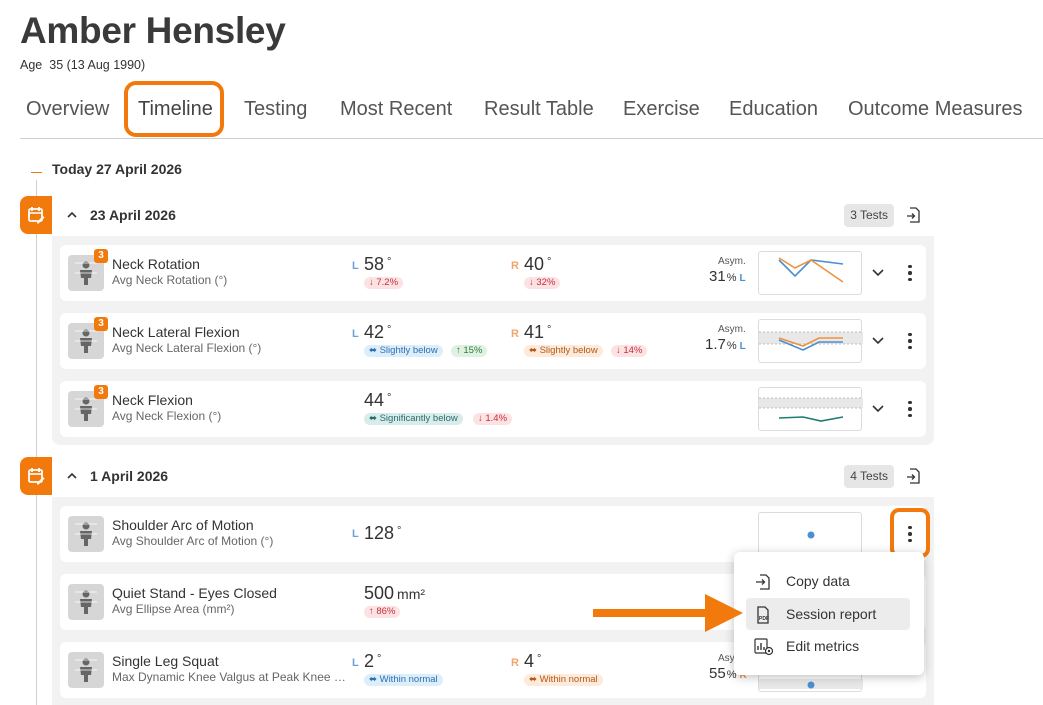 The height and width of the screenshot is (705, 1043). What do you see at coordinates (831, 614) in the screenshot?
I see `menu-item-label: Session report` at bounding box center [831, 614].